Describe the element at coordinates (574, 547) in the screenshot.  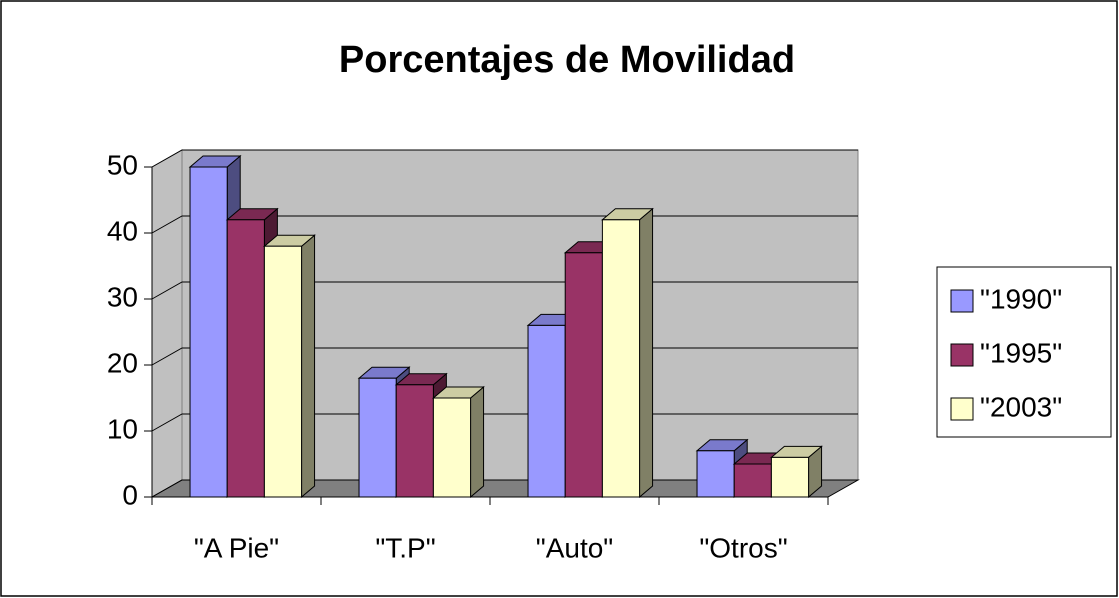
I see `x-tick-label: "Auto"` at that location.